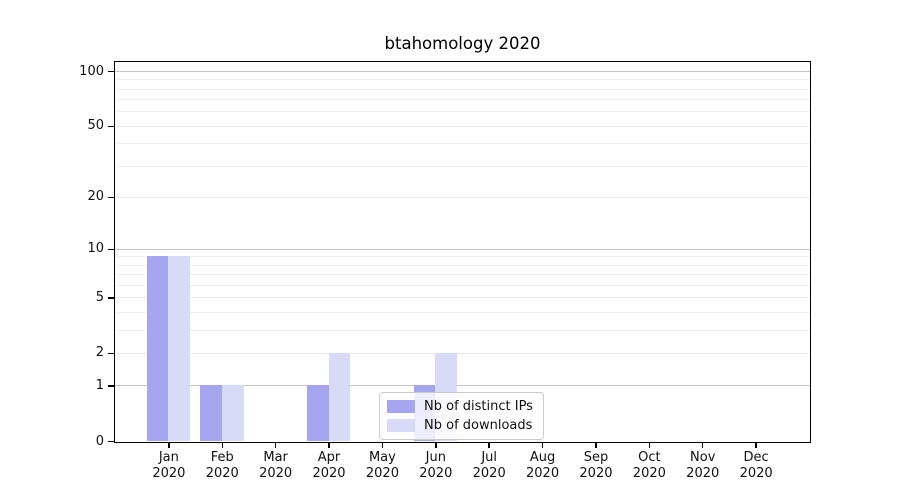 This screenshot has height=500, width=900. I want to click on bar-apr-s1, so click(339, 396).